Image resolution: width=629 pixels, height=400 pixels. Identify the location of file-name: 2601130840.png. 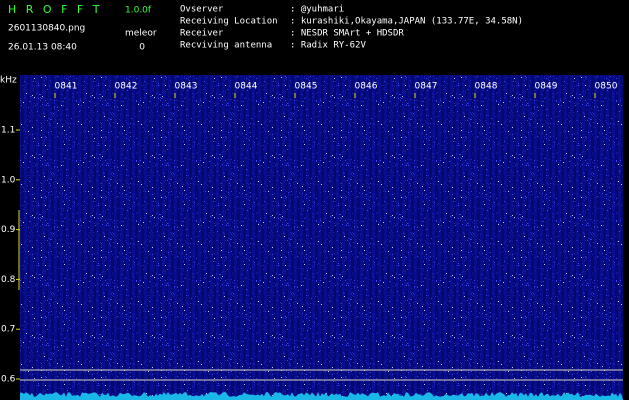
(46, 29).